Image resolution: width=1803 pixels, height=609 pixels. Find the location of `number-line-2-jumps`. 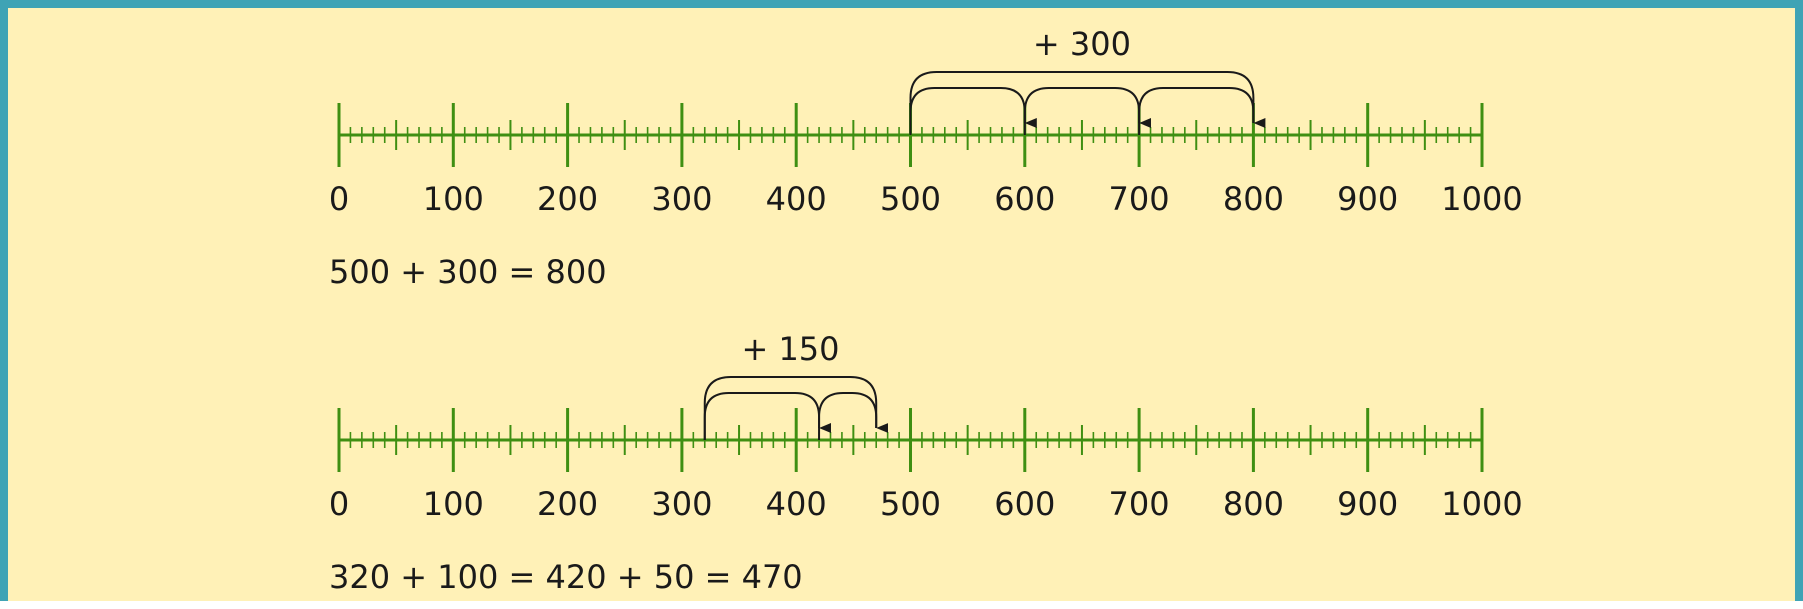

number-line-2-jumps is located at coordinates (796, 408).